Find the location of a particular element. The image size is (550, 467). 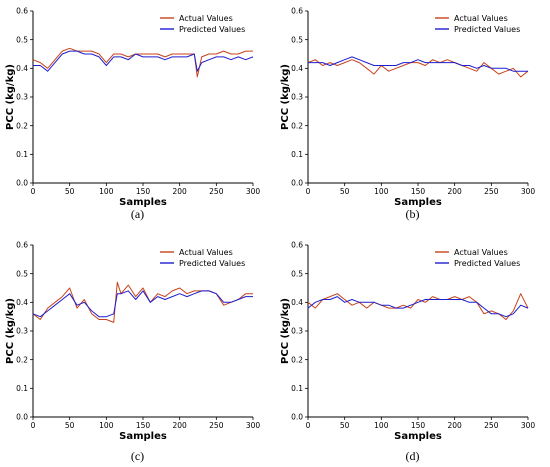

caption-c: (c) is located at coordinates (137, 456).